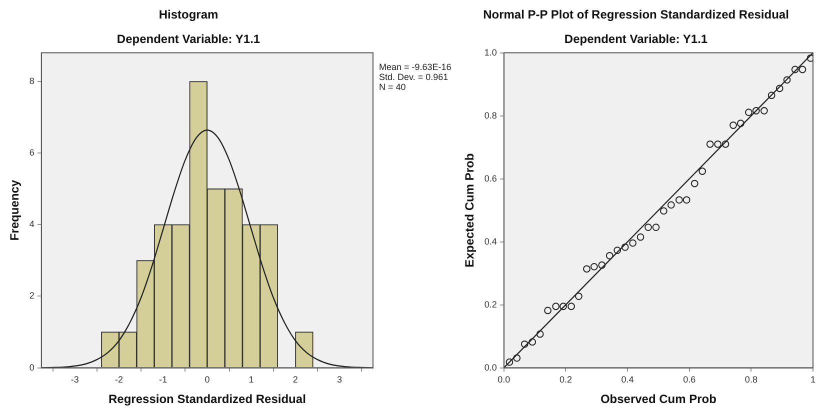  I want to click on x-axis-title: Regression Standardized Residual, so click(207, 399).